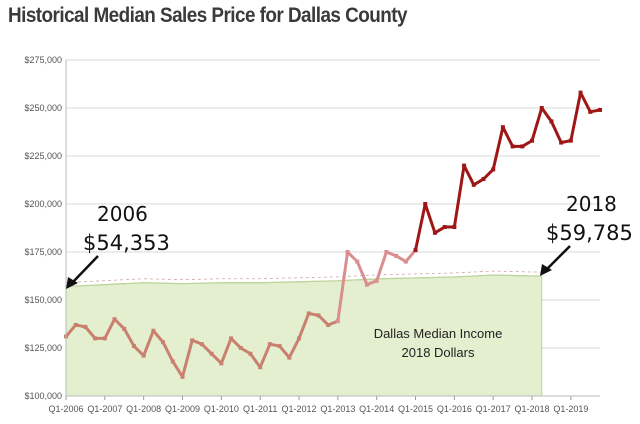 Image resolution: width=640 pixels, height=424 pixels. Describe the element at coordinates (43, 396) in the screenshot. I see `y-tick-label: $100,000` at that location.